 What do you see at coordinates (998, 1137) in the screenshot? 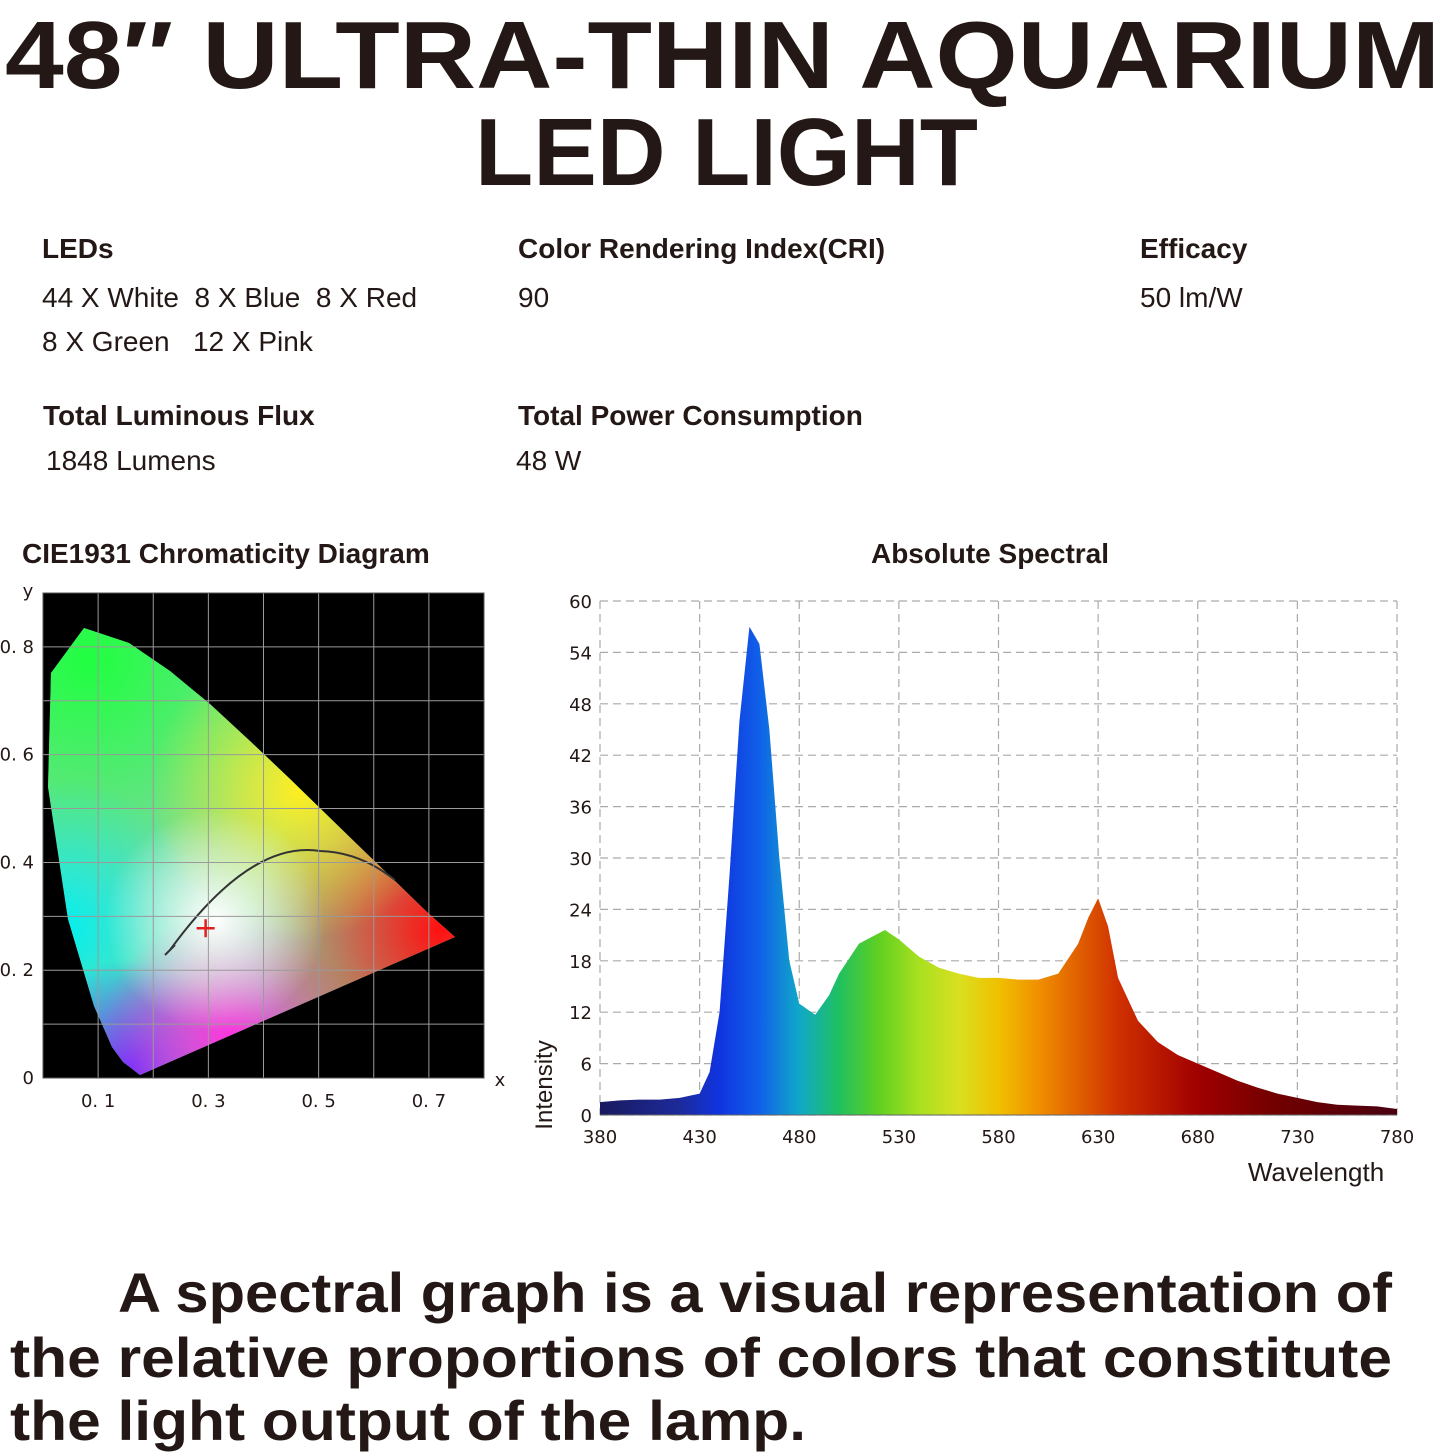
I see `x-tick-label: 580` at bounding box center [998, 1137].